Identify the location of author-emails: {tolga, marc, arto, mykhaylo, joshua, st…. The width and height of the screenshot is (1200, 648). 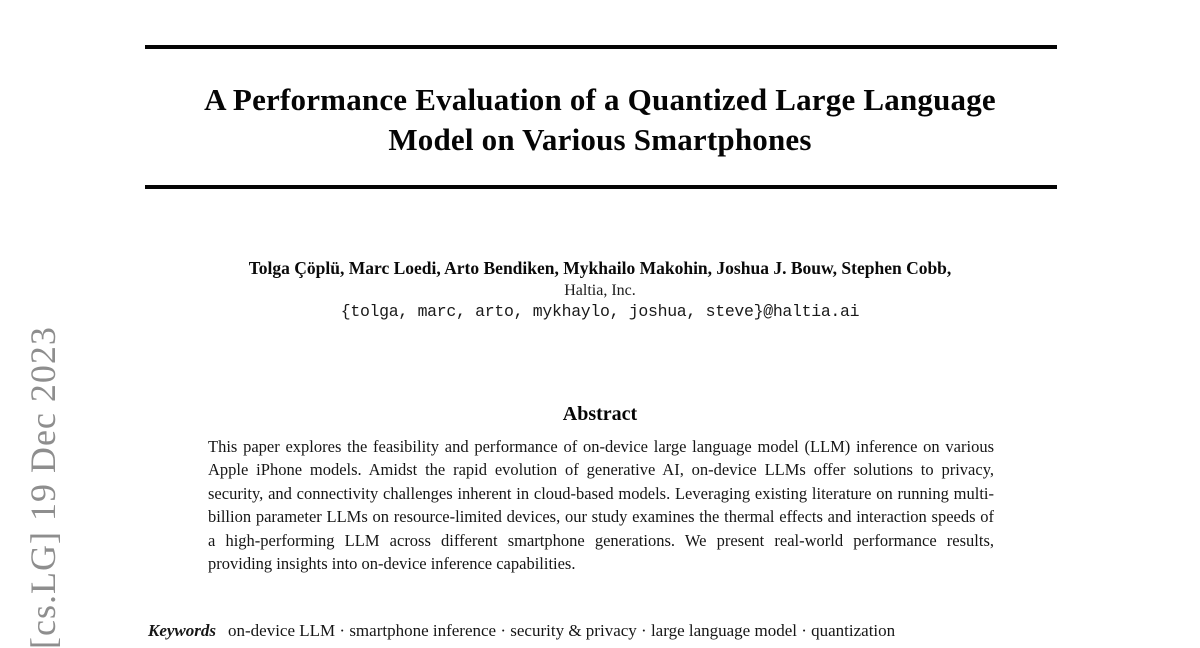
(600, 311).